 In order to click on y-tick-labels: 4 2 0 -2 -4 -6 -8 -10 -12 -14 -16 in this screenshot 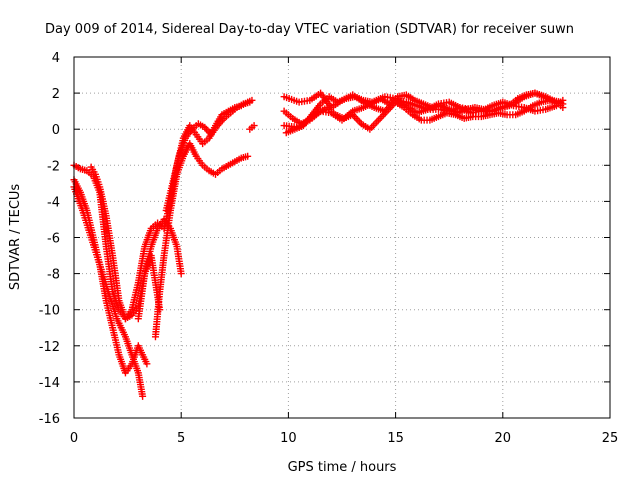, I will do `click(49, 239)`.